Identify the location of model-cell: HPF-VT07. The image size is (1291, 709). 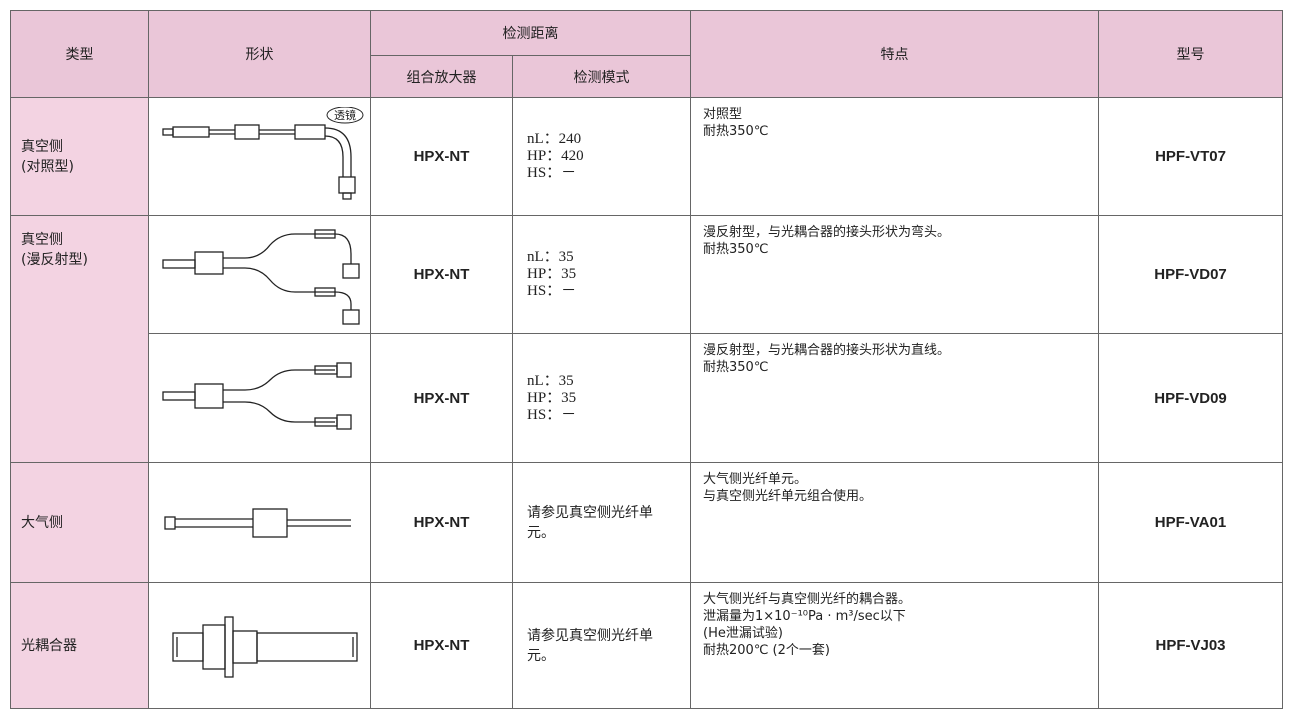
(1190, 156).